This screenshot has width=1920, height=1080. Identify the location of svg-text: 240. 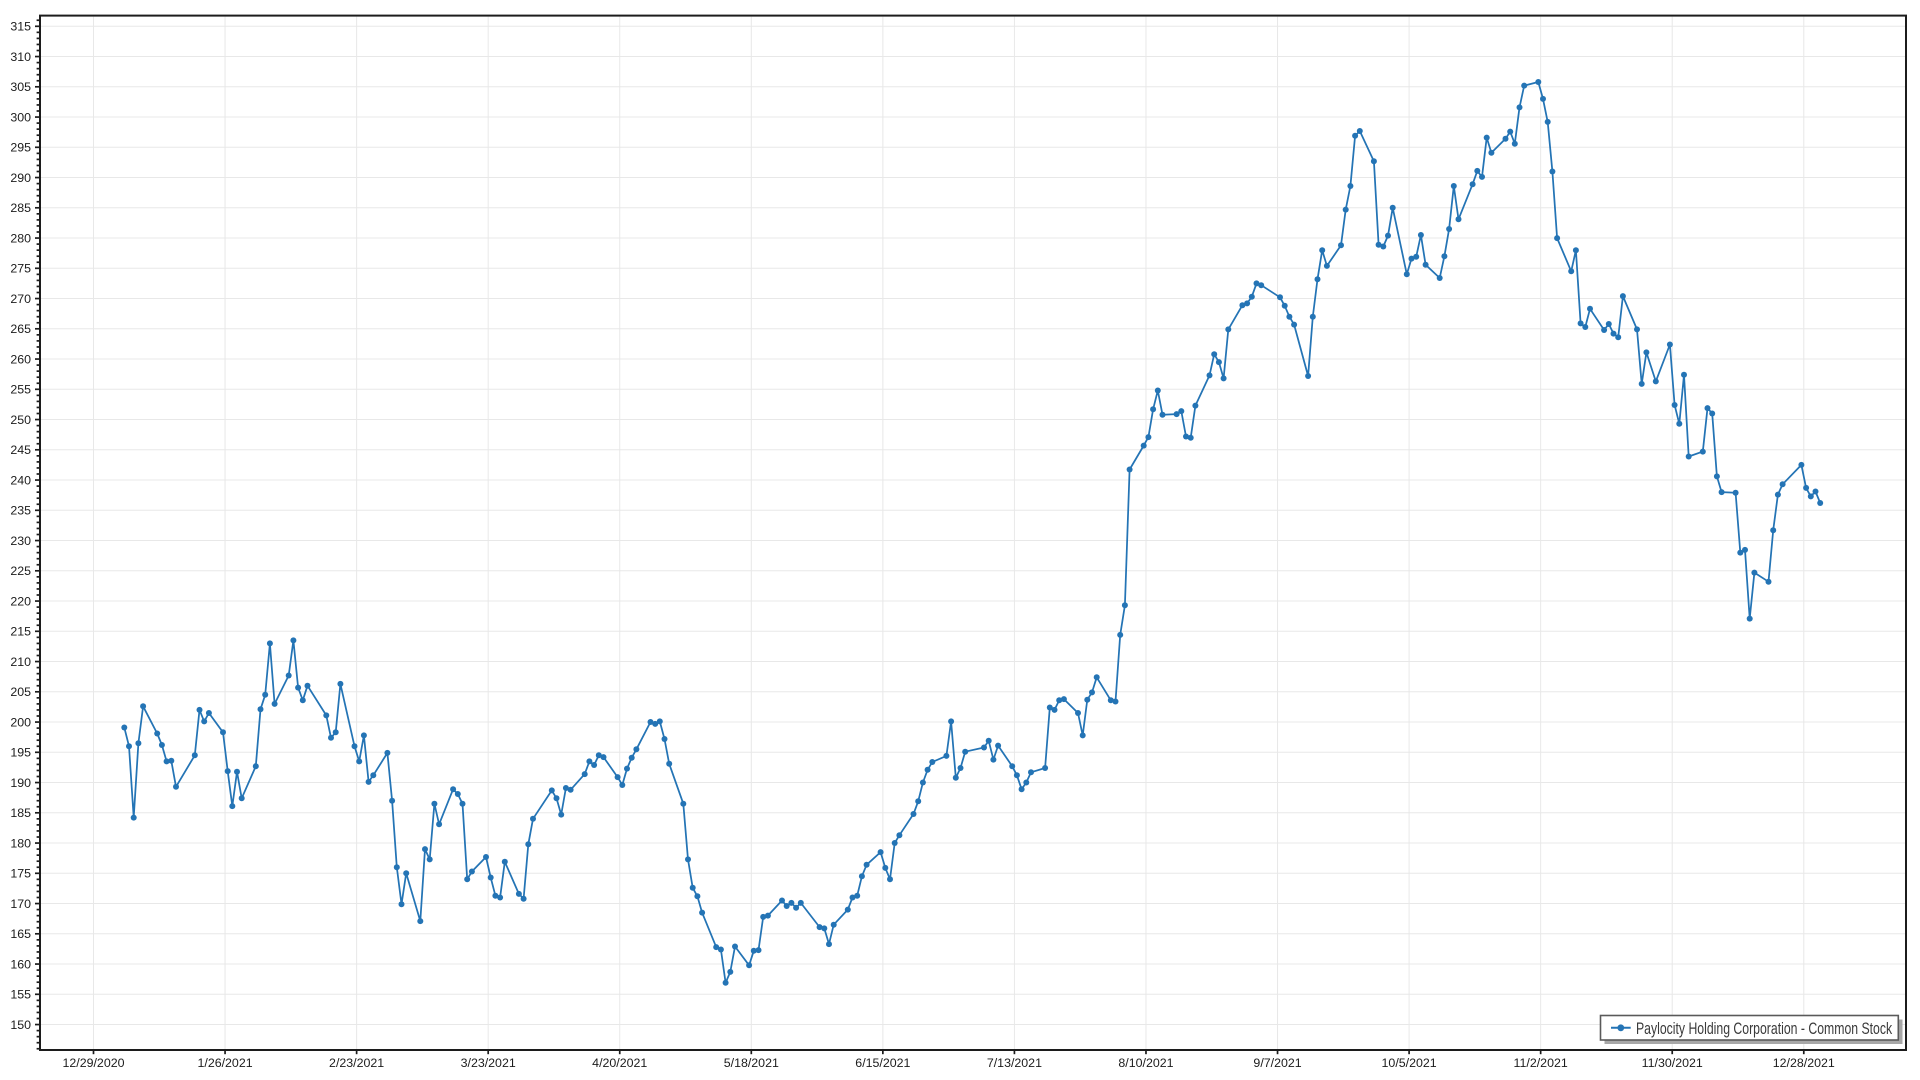
(20, 480).